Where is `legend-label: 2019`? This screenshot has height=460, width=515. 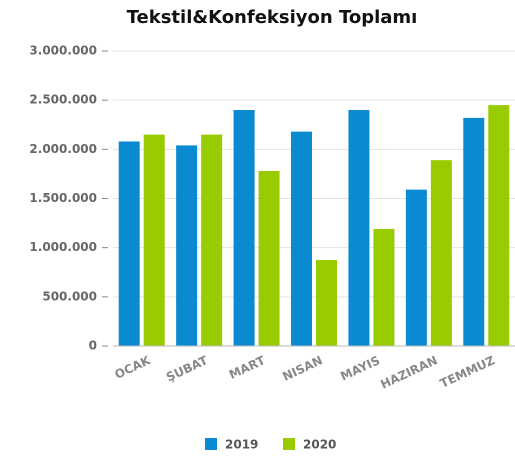
legend-label: 2019 is located at coordinates (241, 445).